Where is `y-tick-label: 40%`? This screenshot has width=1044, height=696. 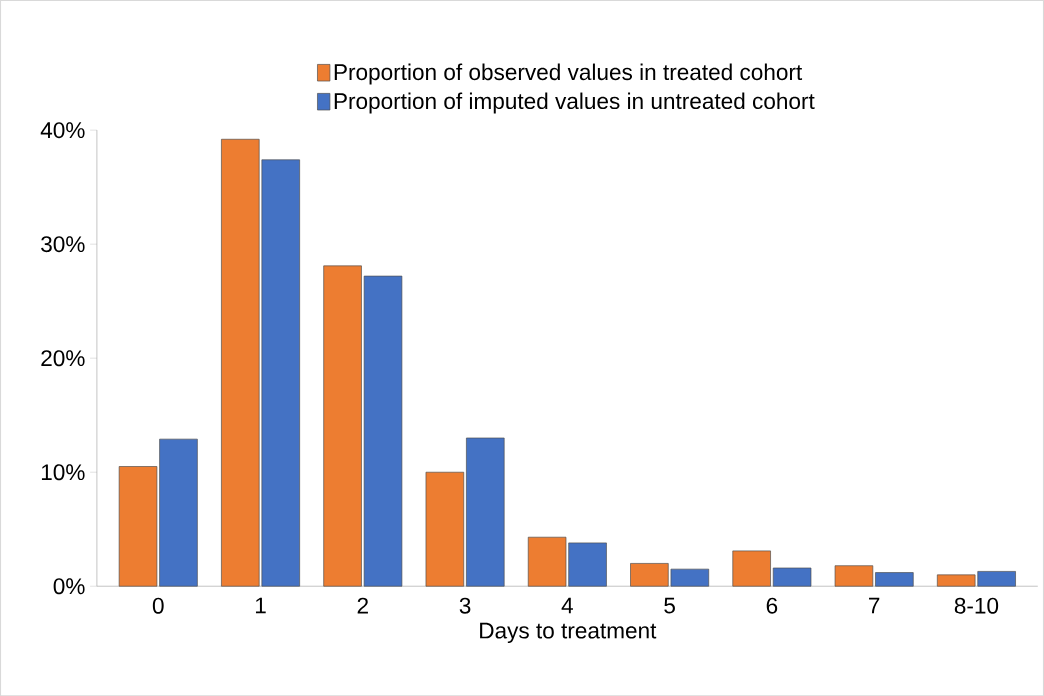 y-tick-label: 40% is located at coordinates (62, 129).